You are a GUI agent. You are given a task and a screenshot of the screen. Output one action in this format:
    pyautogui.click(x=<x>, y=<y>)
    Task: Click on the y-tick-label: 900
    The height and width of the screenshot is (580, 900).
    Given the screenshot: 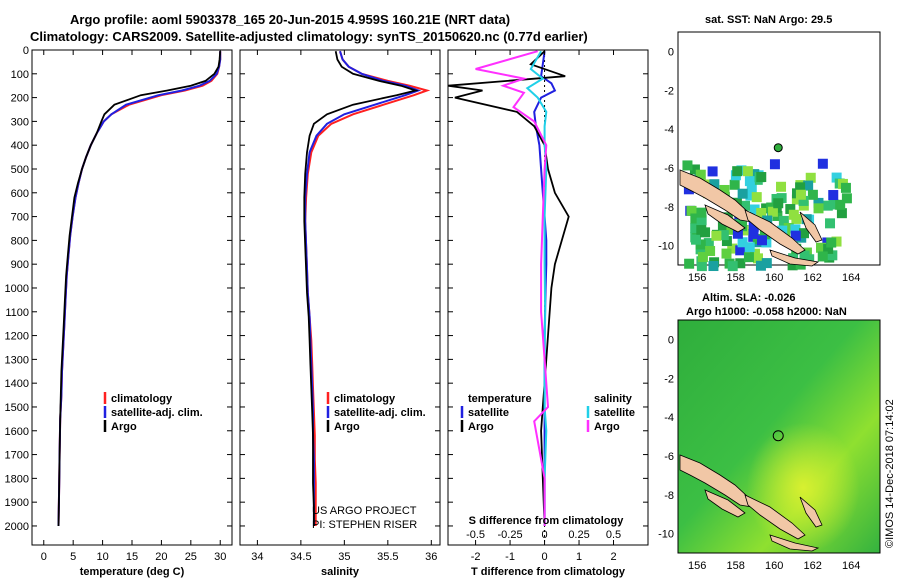 What is the action you would take?
    pyautogui.click(x=20, y=265)
    